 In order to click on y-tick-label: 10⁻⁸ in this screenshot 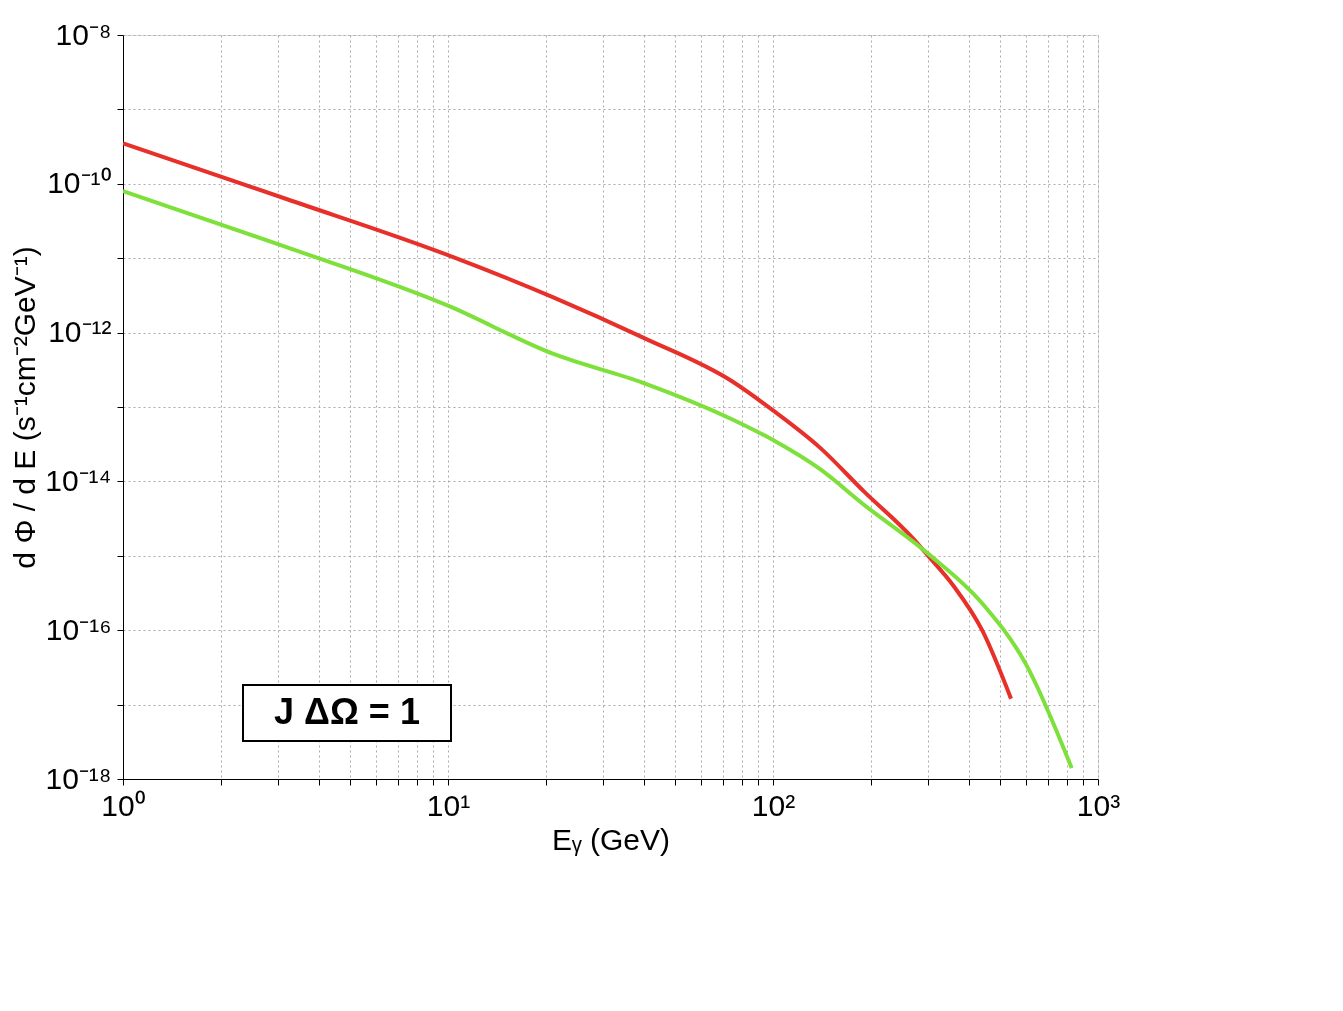, I will do `click(83, 34)`.